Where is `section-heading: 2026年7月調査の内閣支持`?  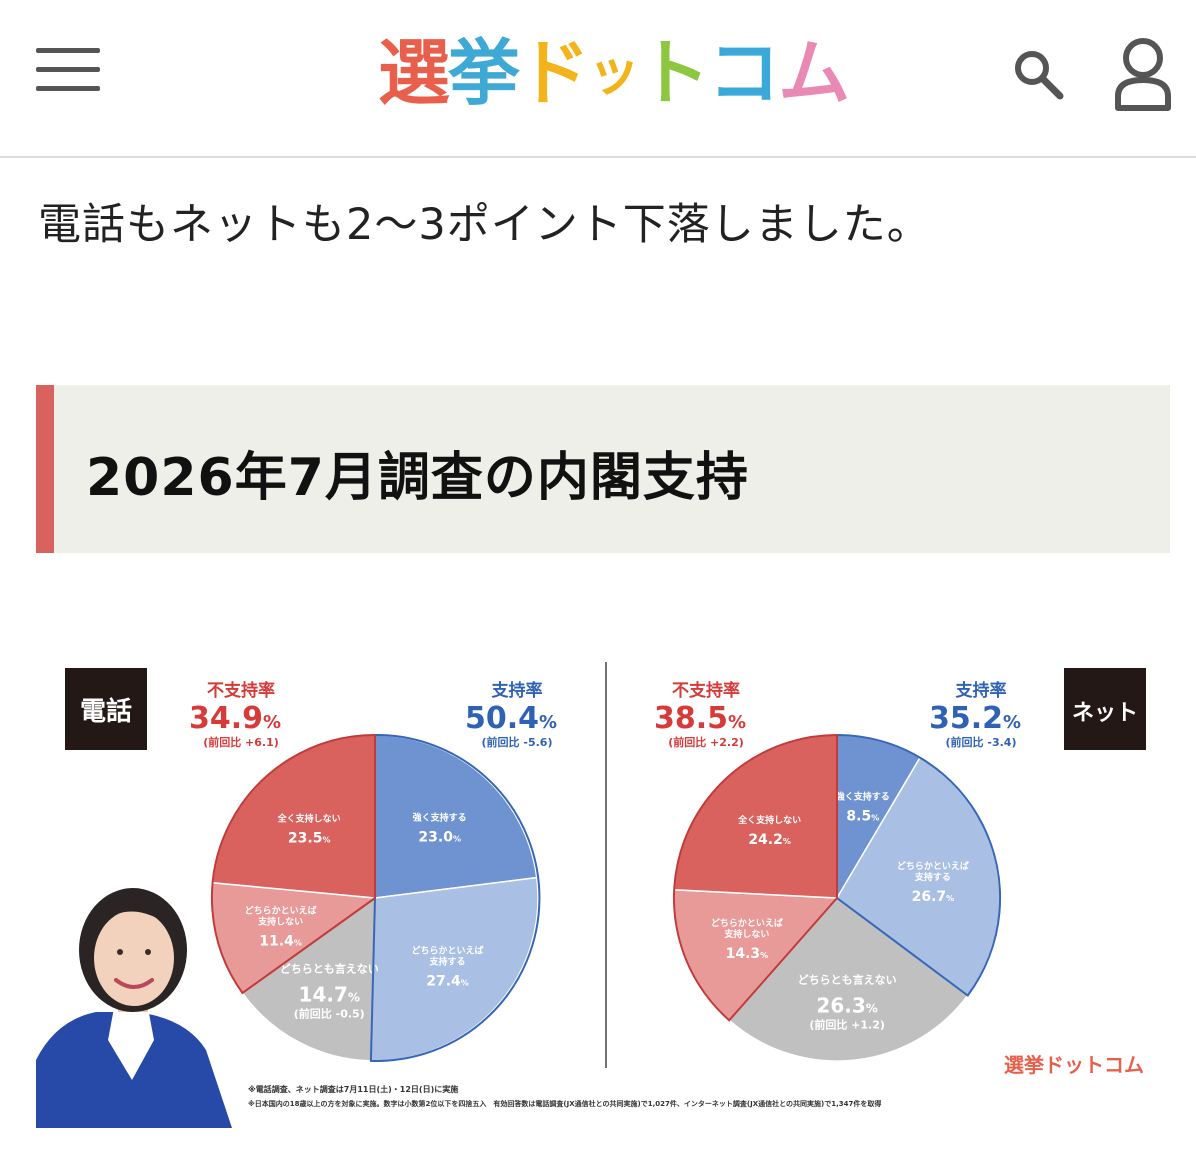
section-heading: 2026年7月調査の内閣支持 is located at coordinates (603, 469).